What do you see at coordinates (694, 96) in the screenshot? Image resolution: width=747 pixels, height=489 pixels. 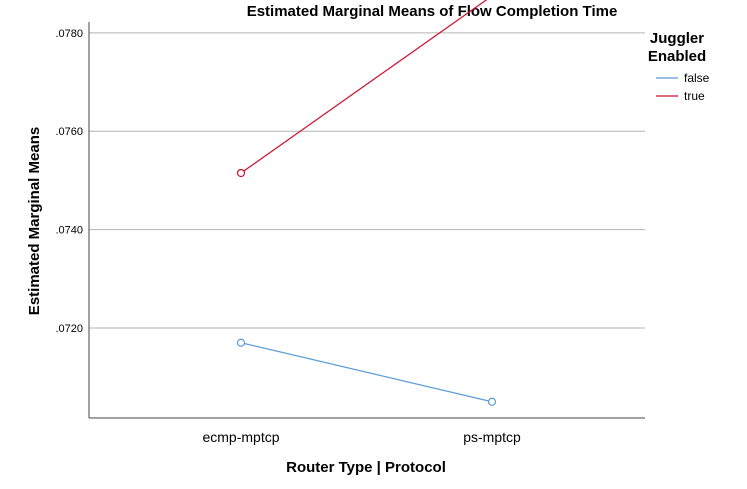 I see `legend-label-true: true` at bounding box center [694, 96].